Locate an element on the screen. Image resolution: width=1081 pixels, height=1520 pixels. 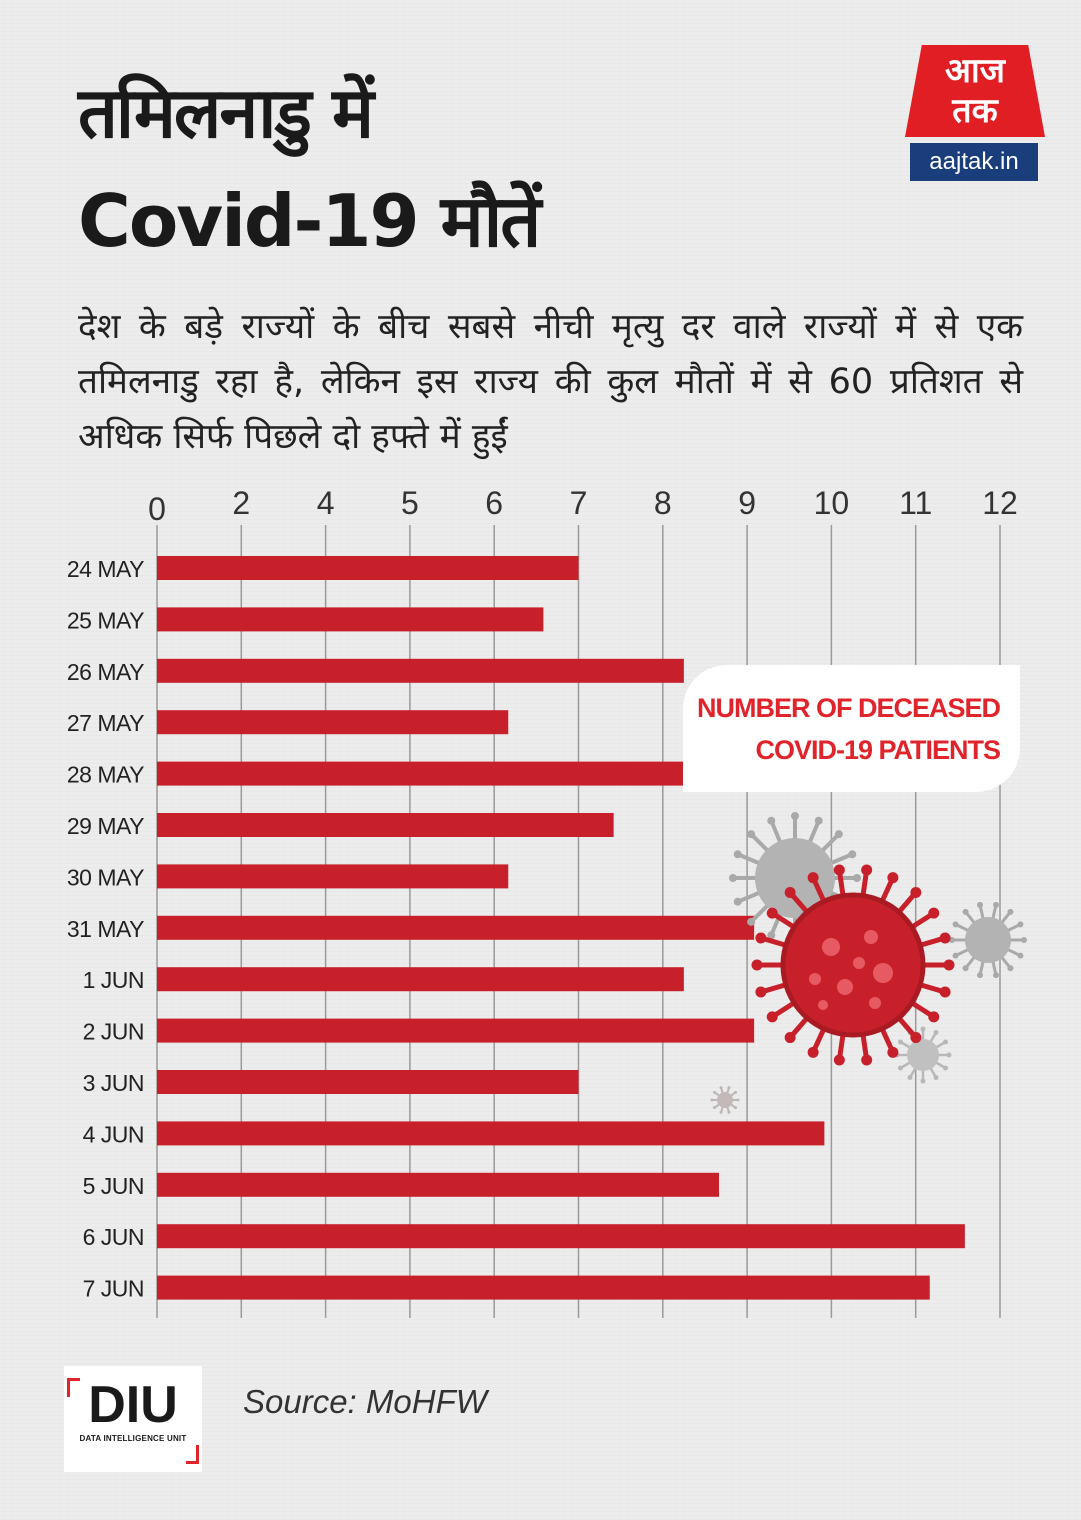
virus-red-icon is located at coordinates (853, 965).